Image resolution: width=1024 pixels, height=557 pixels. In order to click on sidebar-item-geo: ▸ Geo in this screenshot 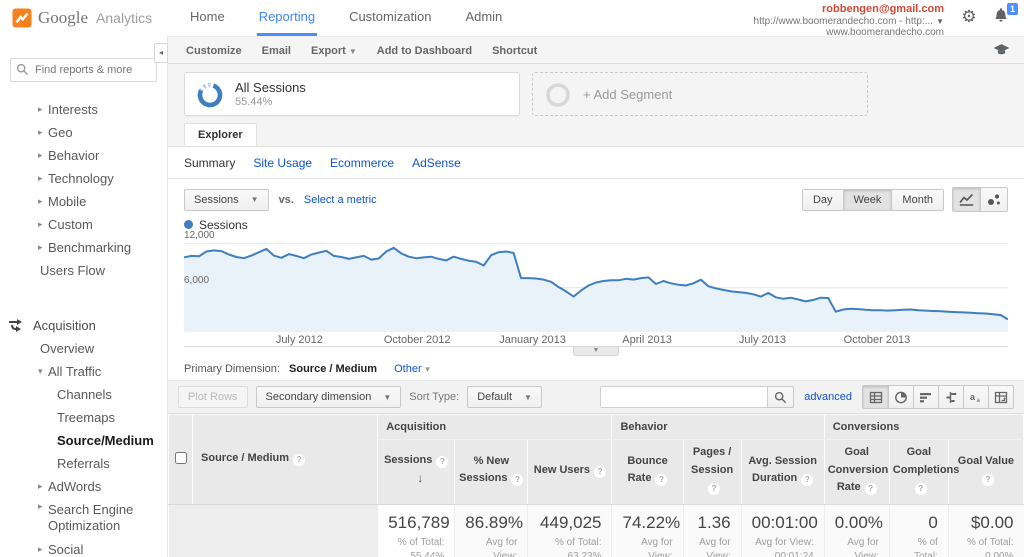, I will do `click(83, 132)`.